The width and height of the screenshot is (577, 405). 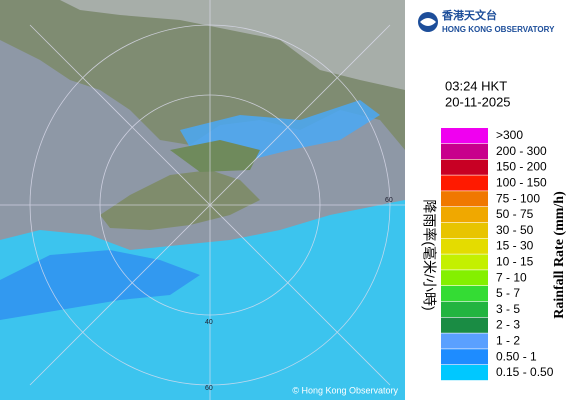 What do you see at coordinates (498, 29) in the screenshot?
I see `logo-en: HONG KONG OBSERVATORY` at bounding box center [498, 29].